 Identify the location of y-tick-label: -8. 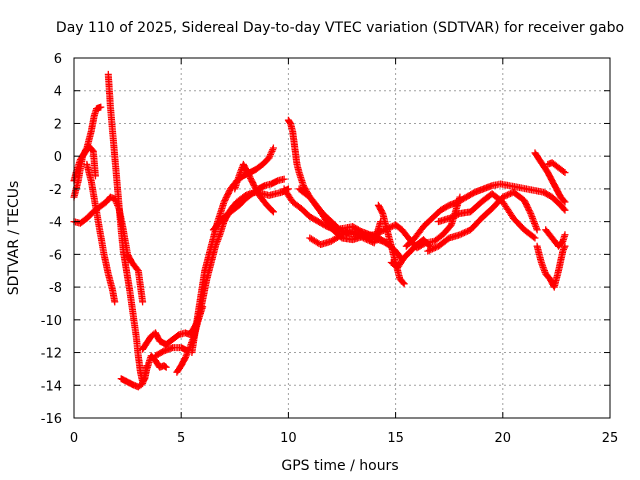
(55, 288).